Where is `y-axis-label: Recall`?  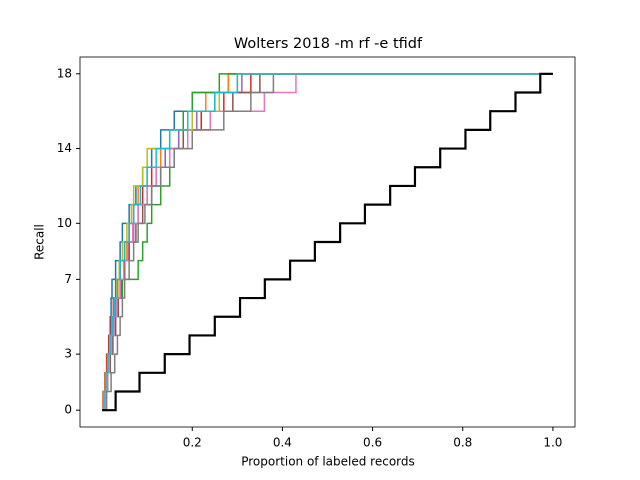 y-axis-label: Recall is located at coordinates (40, 242).